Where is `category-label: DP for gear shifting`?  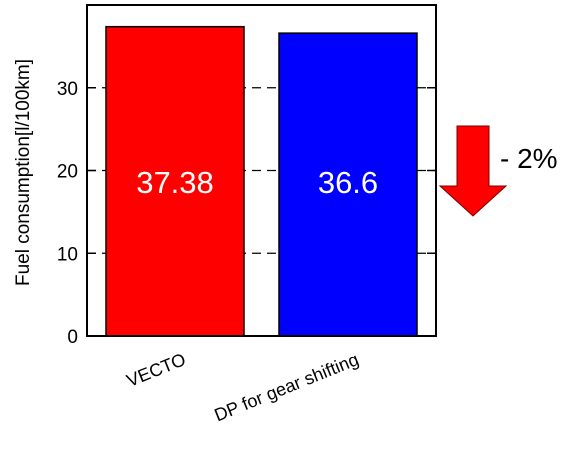 category-label: DP for gear shifting is located at coordinates (286, 387).